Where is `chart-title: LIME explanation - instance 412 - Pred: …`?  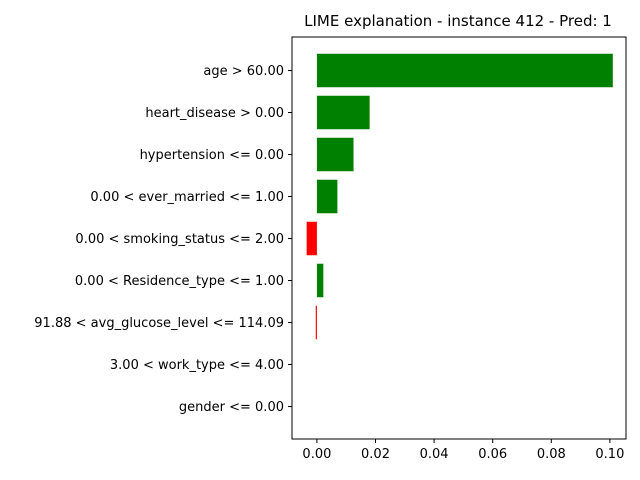
chart-title: LIME explanation - instance 412 - Pred: … is located at coordinates (458, 21).